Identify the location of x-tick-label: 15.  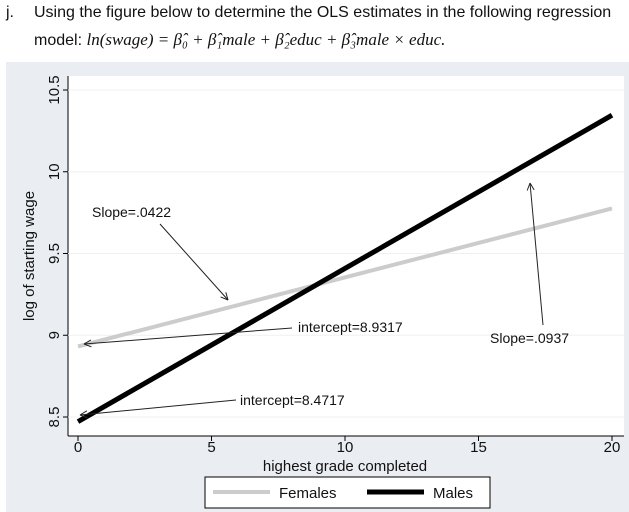
(478, 447).